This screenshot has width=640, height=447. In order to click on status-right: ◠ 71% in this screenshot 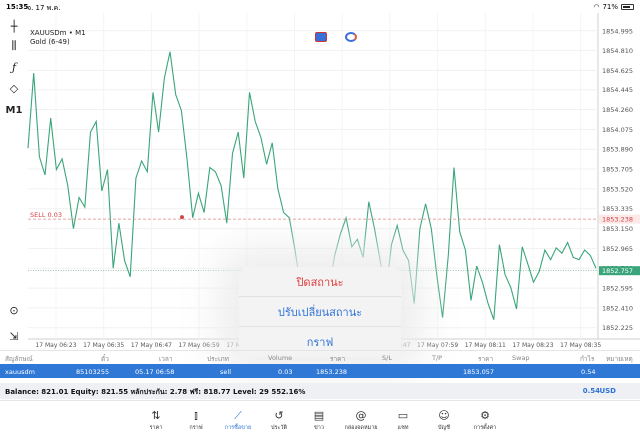, I will do `click(613, 7)`.